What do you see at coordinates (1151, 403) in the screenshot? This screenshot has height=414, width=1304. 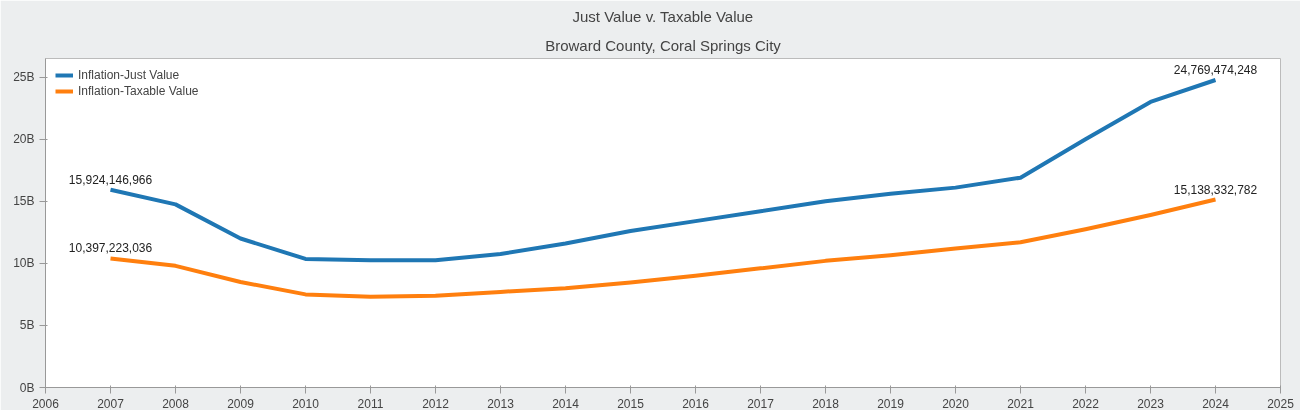 I see `x-tick-label: 2023` at bounding box center [1151, 403].